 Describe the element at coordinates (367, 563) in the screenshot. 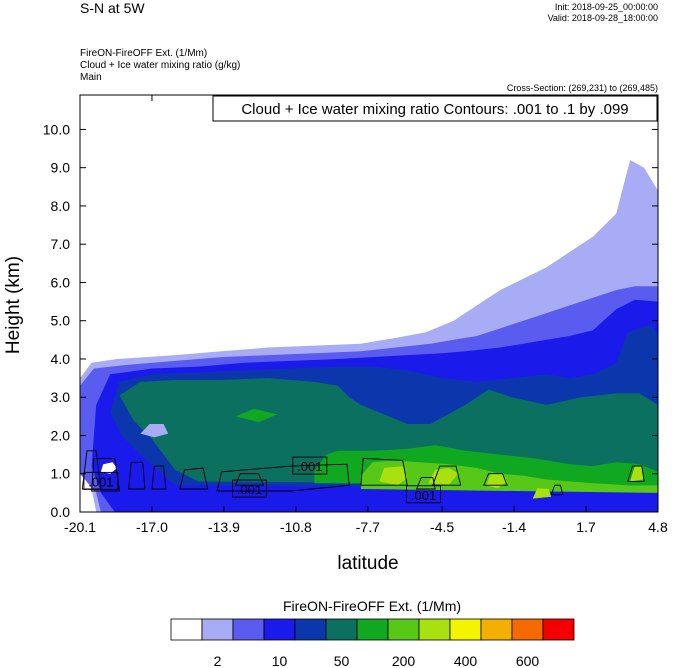

I see `x-axis-label: latitude` at that location.